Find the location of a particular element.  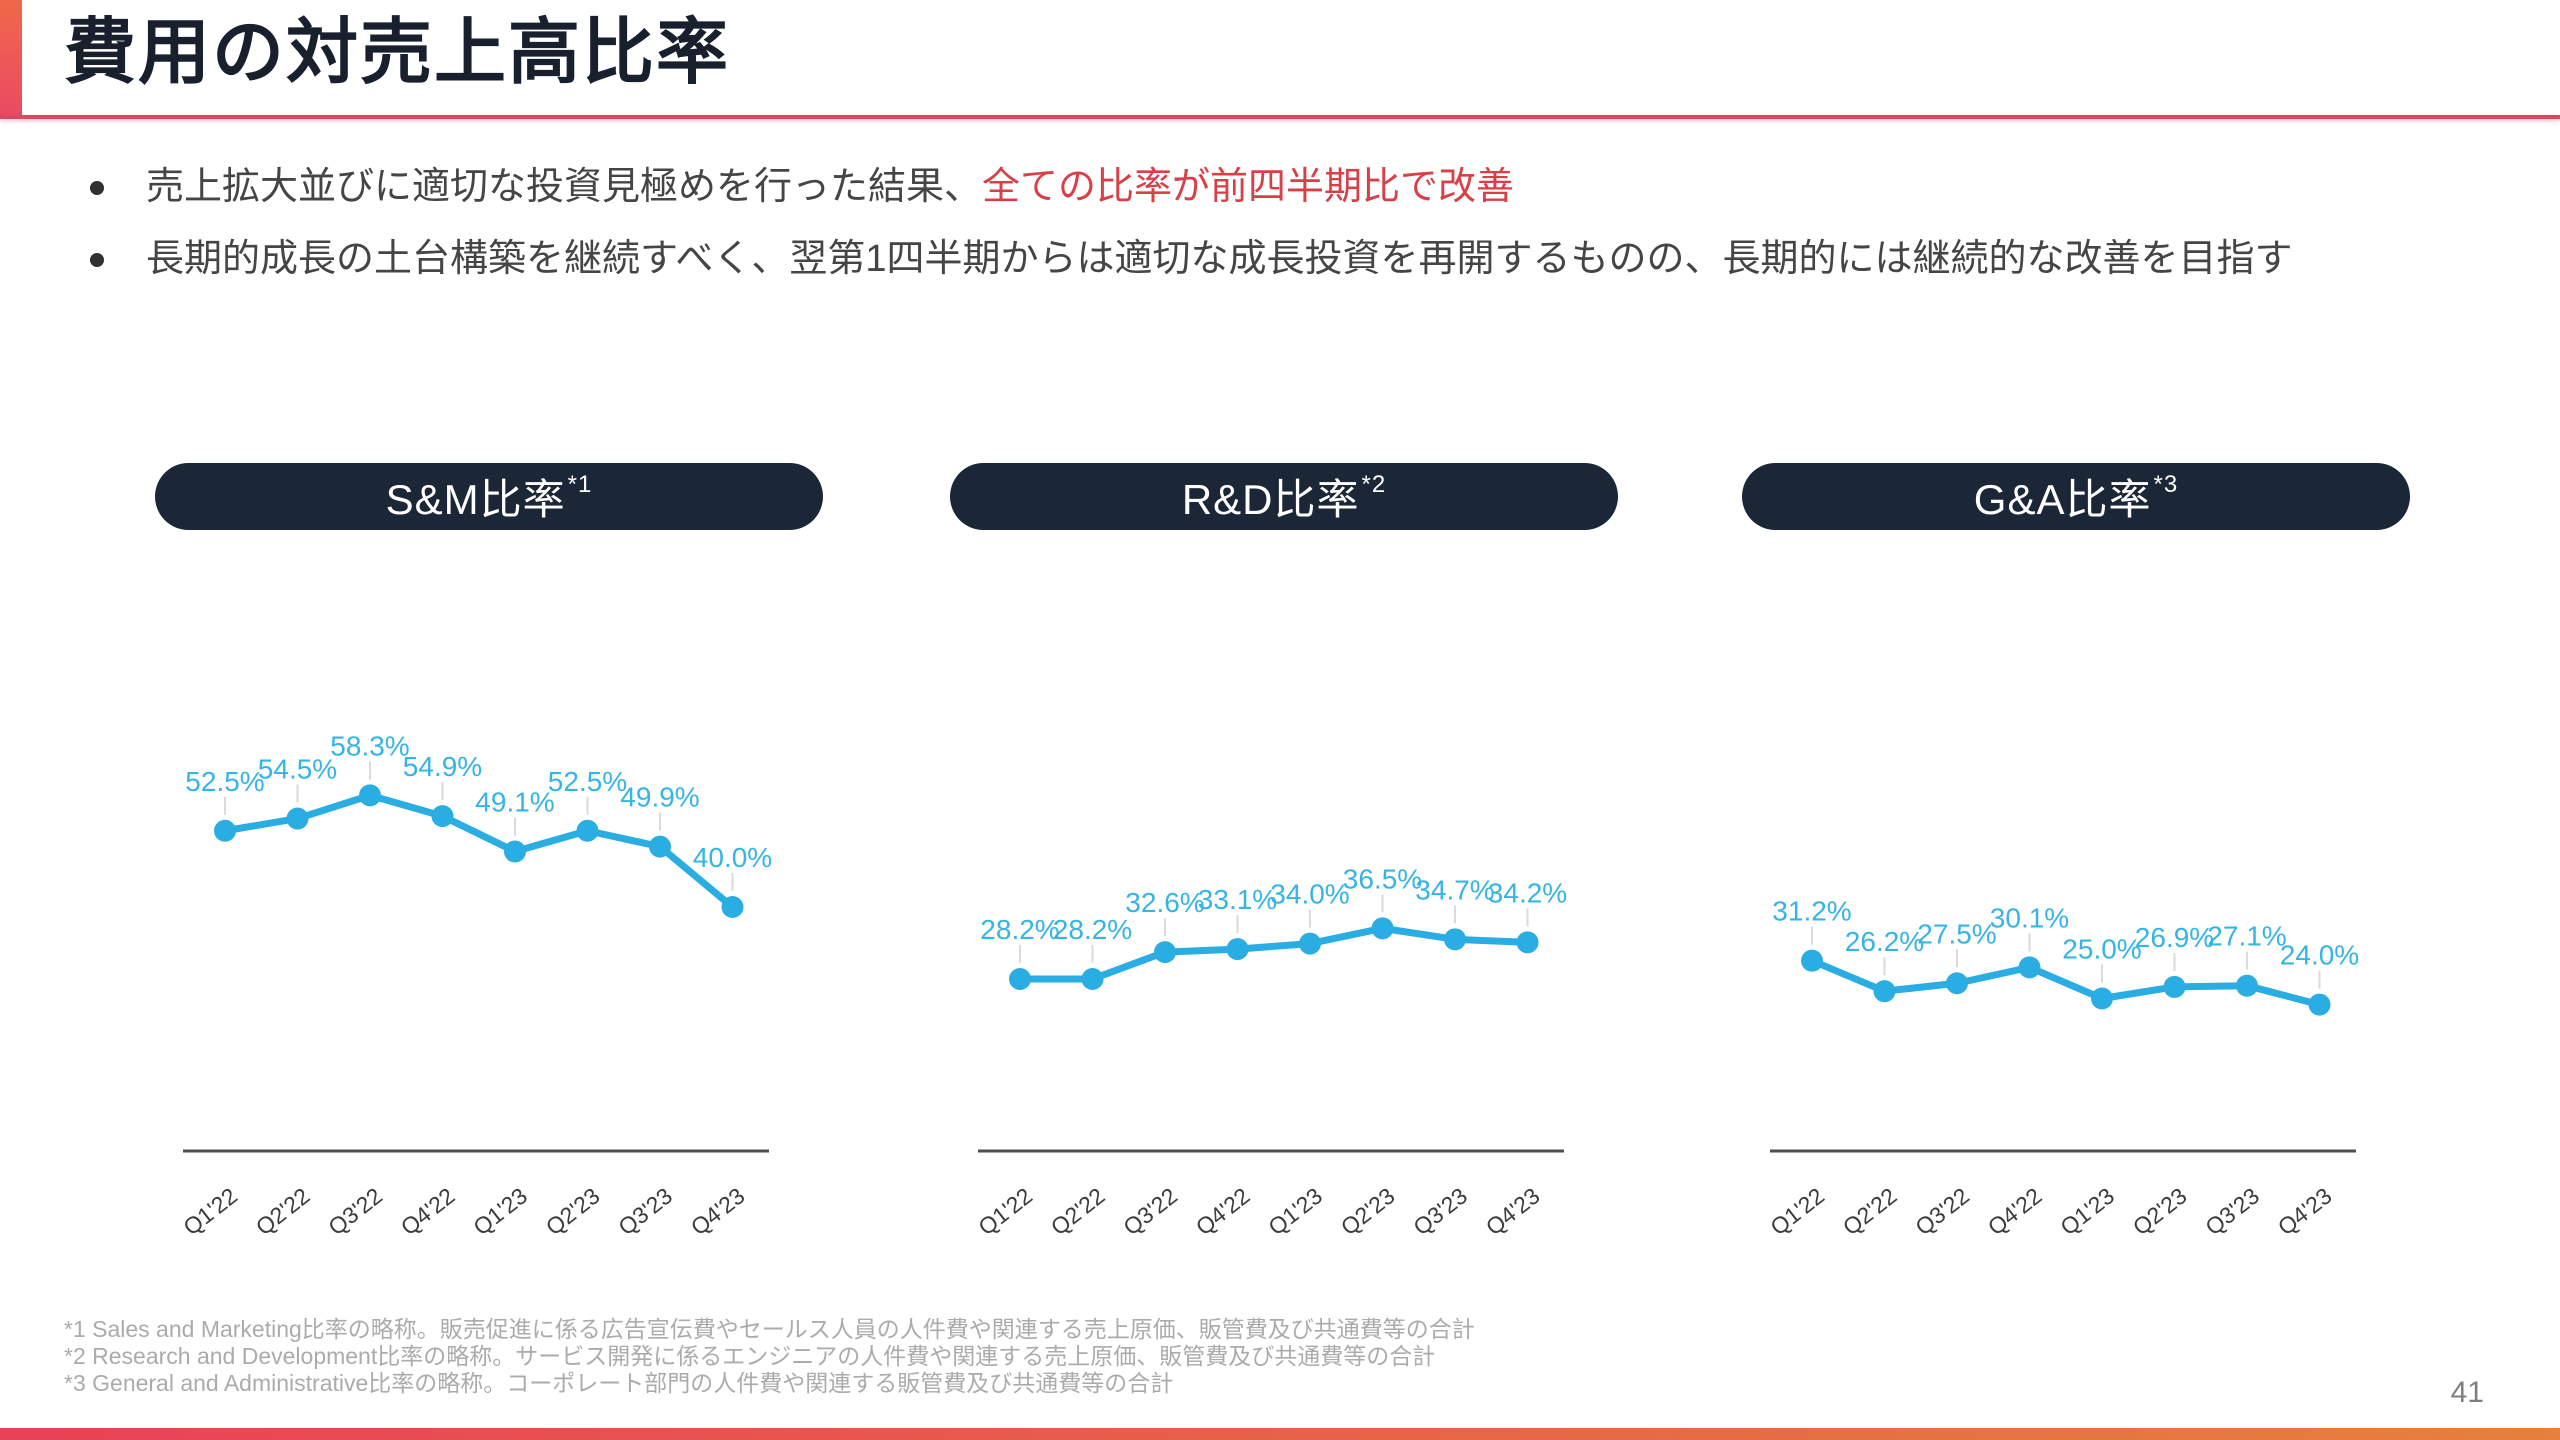

data-label: 34.2% is located at coordinates (1527, 892).